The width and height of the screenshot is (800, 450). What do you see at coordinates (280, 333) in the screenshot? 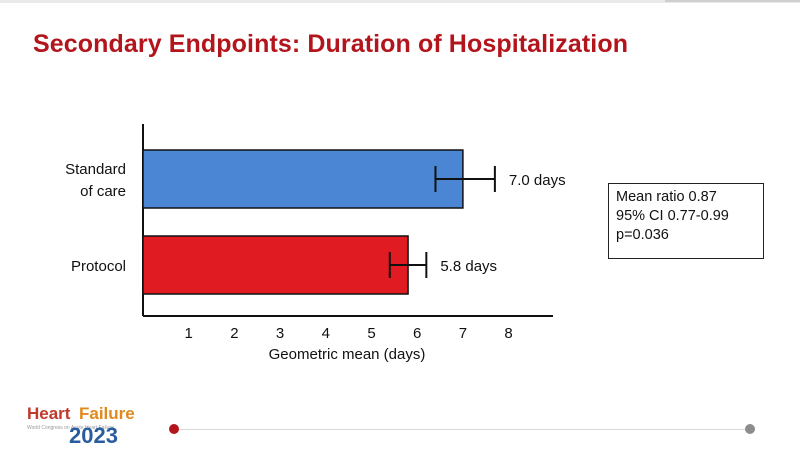
I see `x-tick-label: 3` at bounding box center [280, 333].